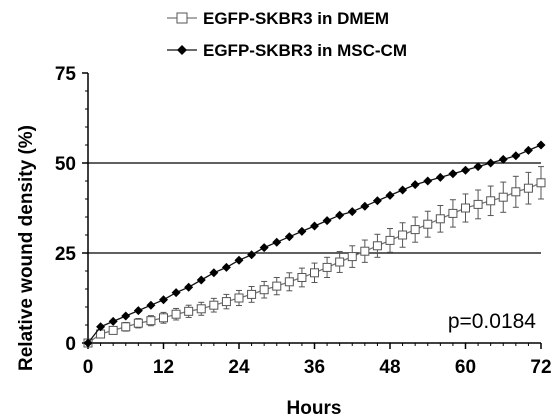 The image size is (556, 419). Describe the element at coordinates (65, 164) in the screenshot. I see `y-tick-label: 50` at that location.